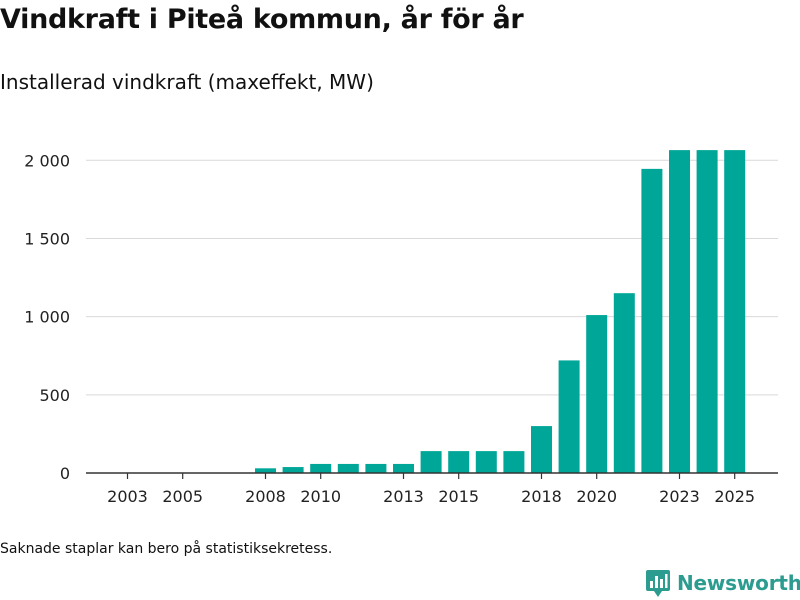  What do you see at coordinates (54, 395) in the screenshot?
I see `y-tick-label: 500` at bounding box center [54, 395].